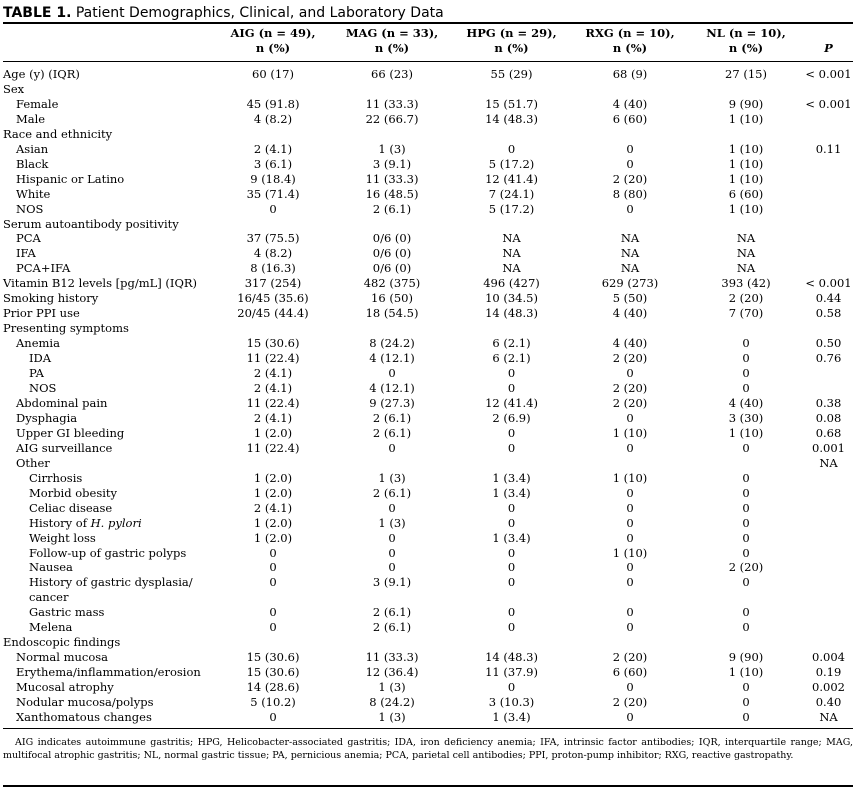 This screenshot has width=856, height=790. What do you see at coordinates (273, 672) in the screenshot?
I see `value-cell: 15 (30.6)` at bounding box center [273, 672].